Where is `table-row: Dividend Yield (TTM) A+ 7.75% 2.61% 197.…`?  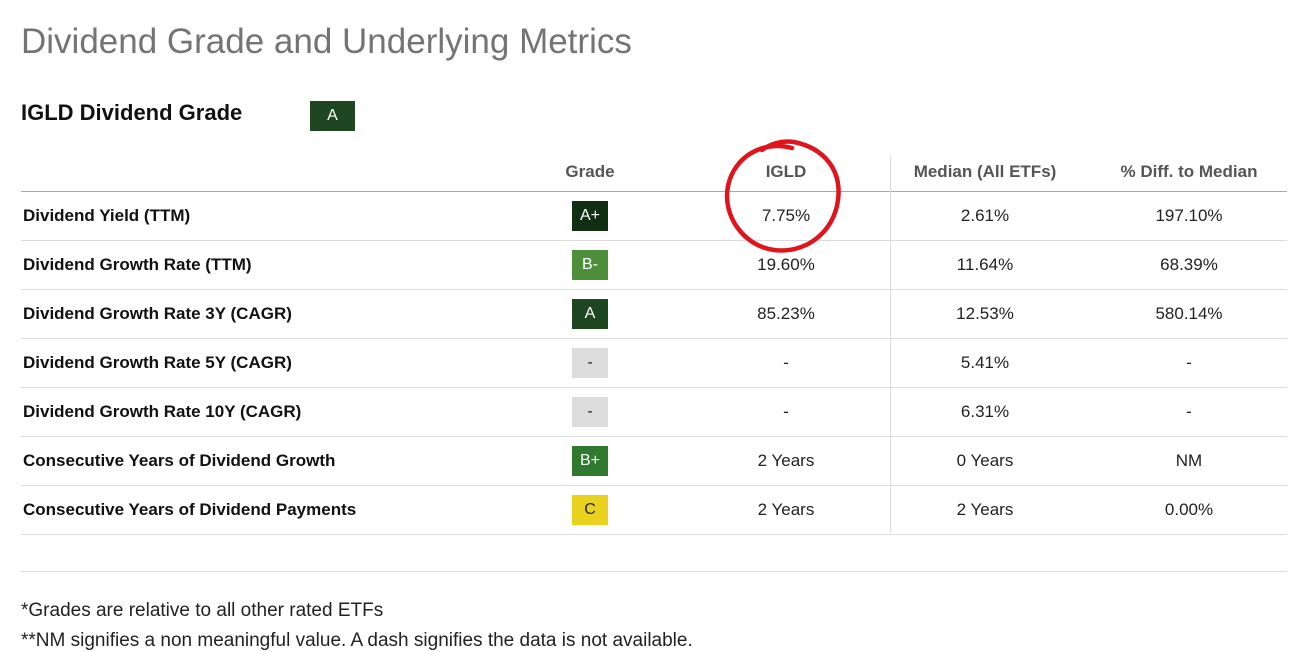 table-row: Dividend Yield (TTM) A+ 7.75% 2.61% 197.… is located at coordinates (654, 216).